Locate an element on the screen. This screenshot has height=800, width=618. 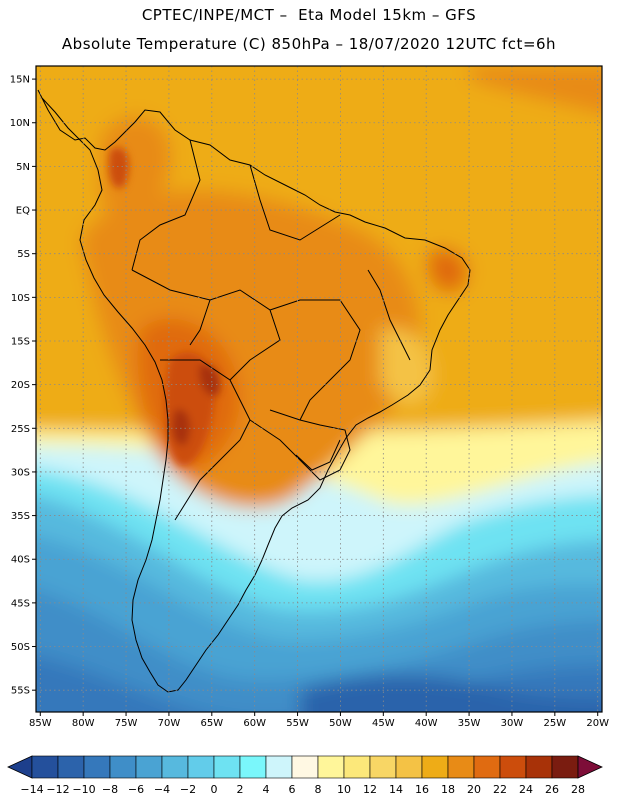
y-tick-label: 15N is located at coordinates (20, 80).